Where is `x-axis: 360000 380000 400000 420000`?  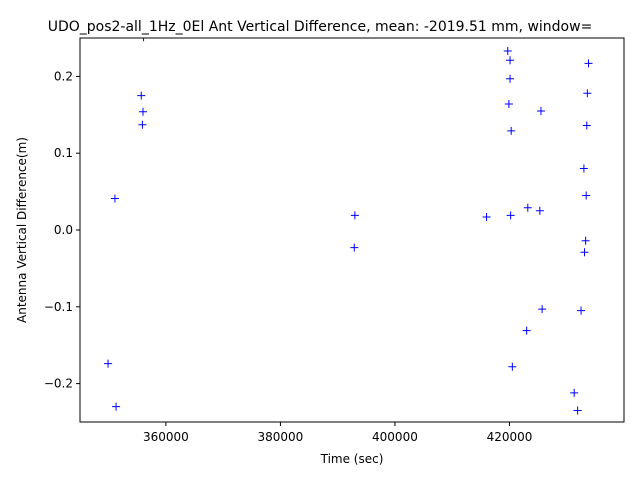
x-axis: 360000 380000 400000 420000 is located at coordinates (337, 433).